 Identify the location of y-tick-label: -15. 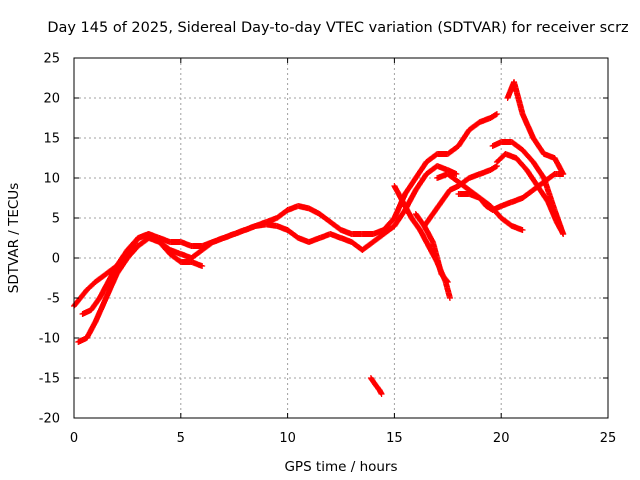
(49, 379).